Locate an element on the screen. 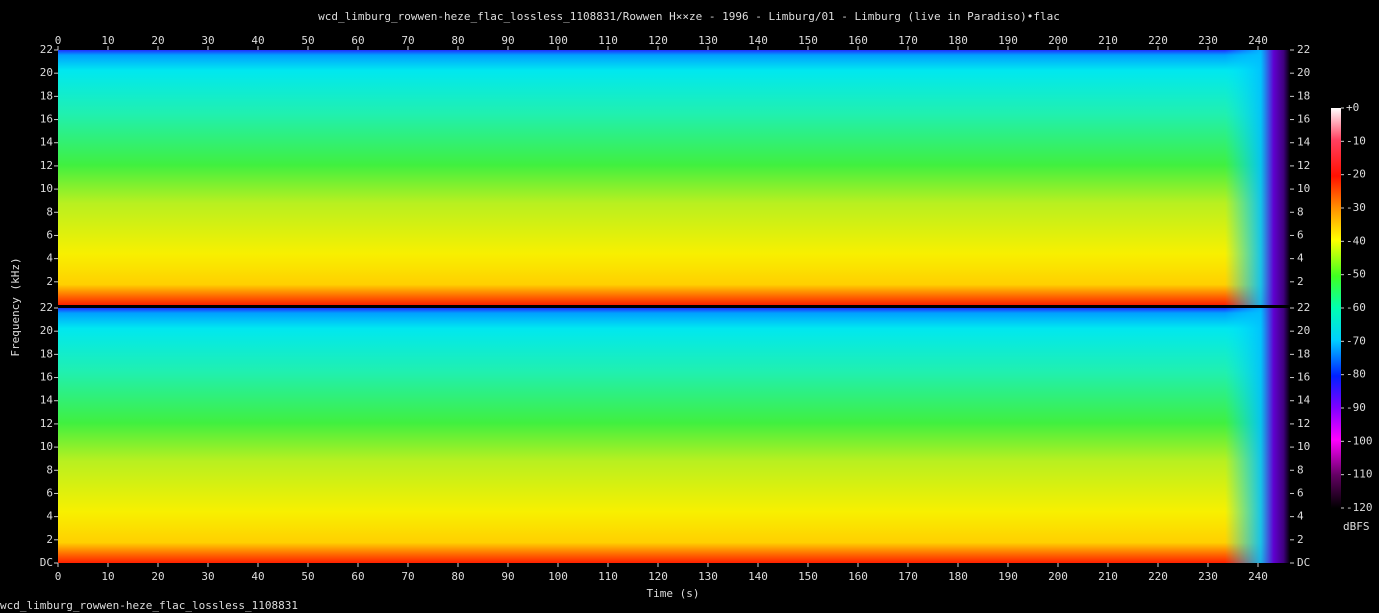 Image resolution: width=1379 pixels, height=613 pixels. colorbar-tick-label: -50 is located at coordinates (1356, 274).